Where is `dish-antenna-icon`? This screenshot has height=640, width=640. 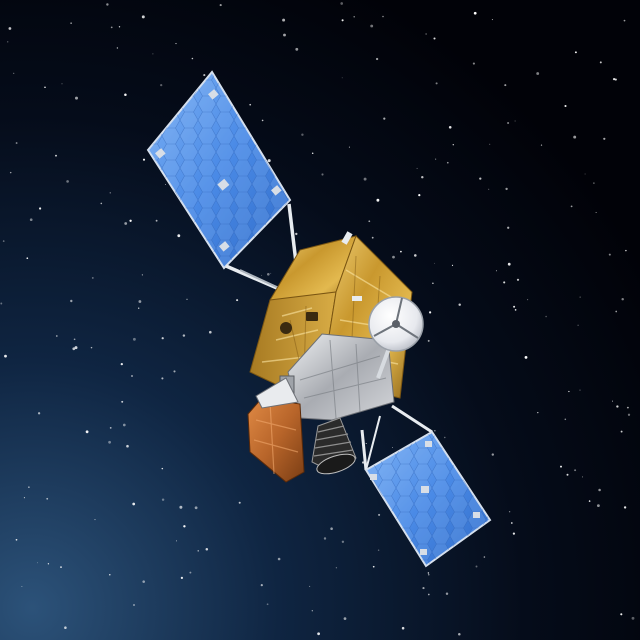 dish-antenna-icon is located at coordinates (396, 337).